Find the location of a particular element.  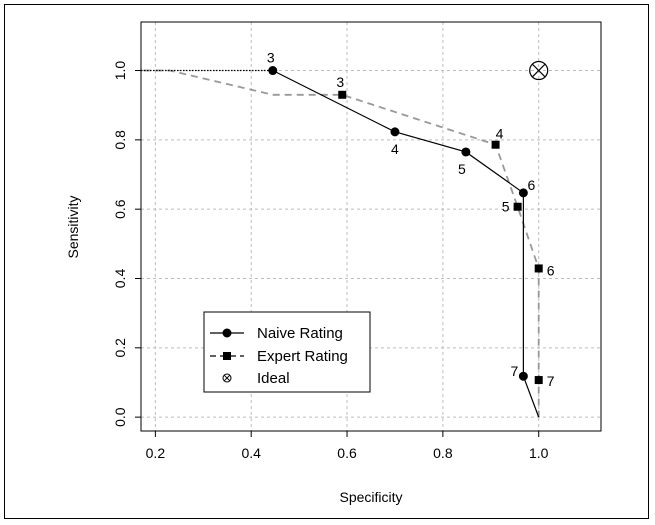

y-tick-label: 0.2 is located at coordinates (120, 348).